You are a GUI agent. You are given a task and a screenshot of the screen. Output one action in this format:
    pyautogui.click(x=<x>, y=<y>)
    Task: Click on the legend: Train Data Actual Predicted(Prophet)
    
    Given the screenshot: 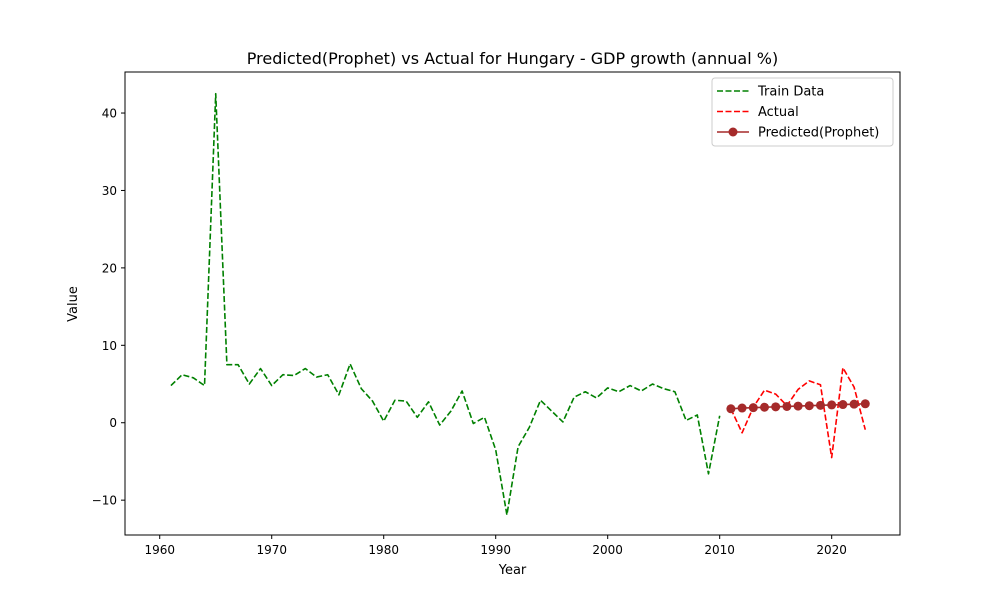 What is the action you would take?
    pyautogui.click(x=802, y=112)
    